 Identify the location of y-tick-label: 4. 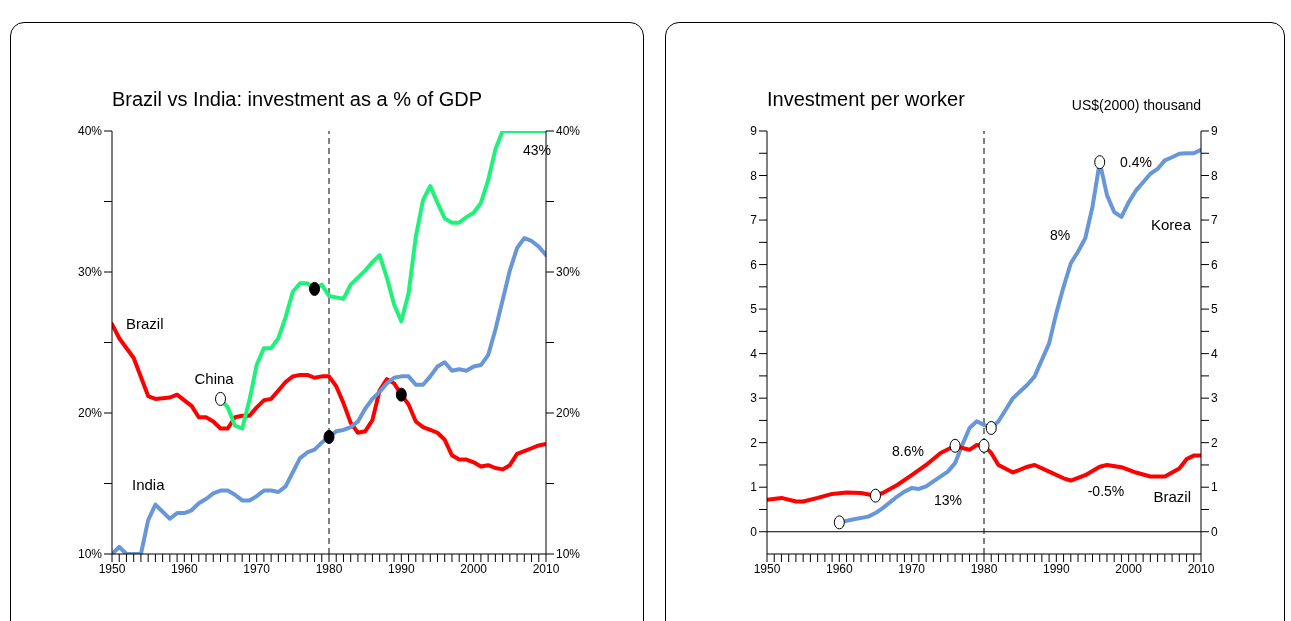
(754, 353).